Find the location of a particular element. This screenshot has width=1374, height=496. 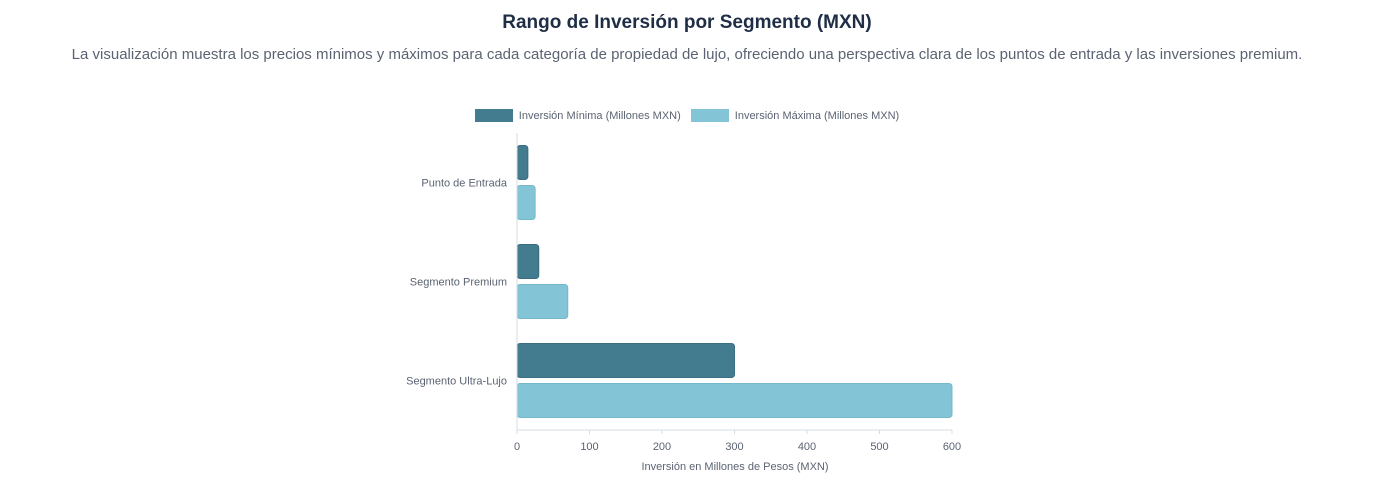

legend-item-max: Inversión Máxima (Millones MXN) is located at coordinates (795, 115).